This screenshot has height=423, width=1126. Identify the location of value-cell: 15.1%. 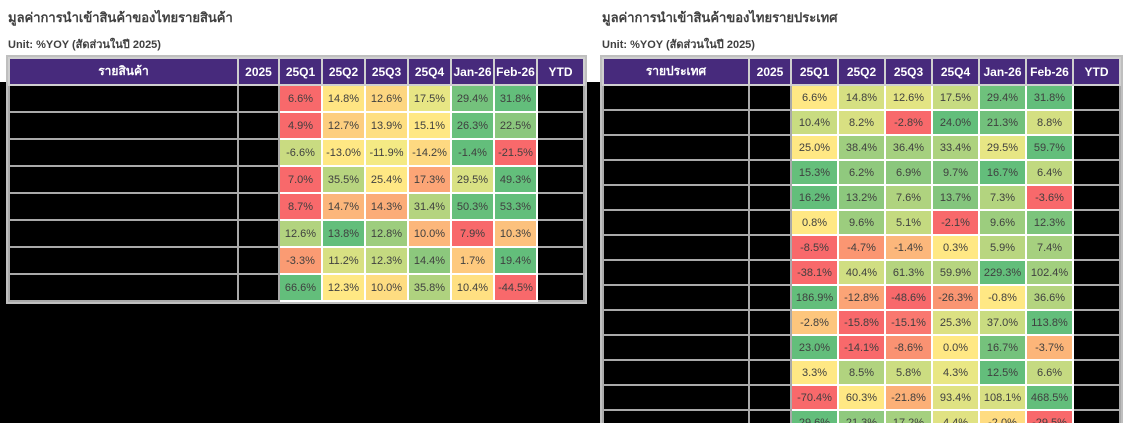
(429, 125).